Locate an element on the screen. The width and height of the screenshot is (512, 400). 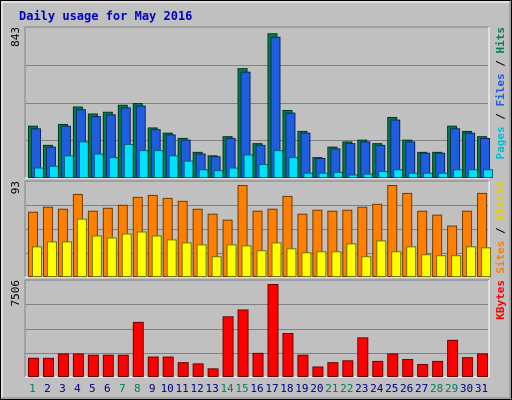
day-label-28: 28 is located at coordinates (436, 388).